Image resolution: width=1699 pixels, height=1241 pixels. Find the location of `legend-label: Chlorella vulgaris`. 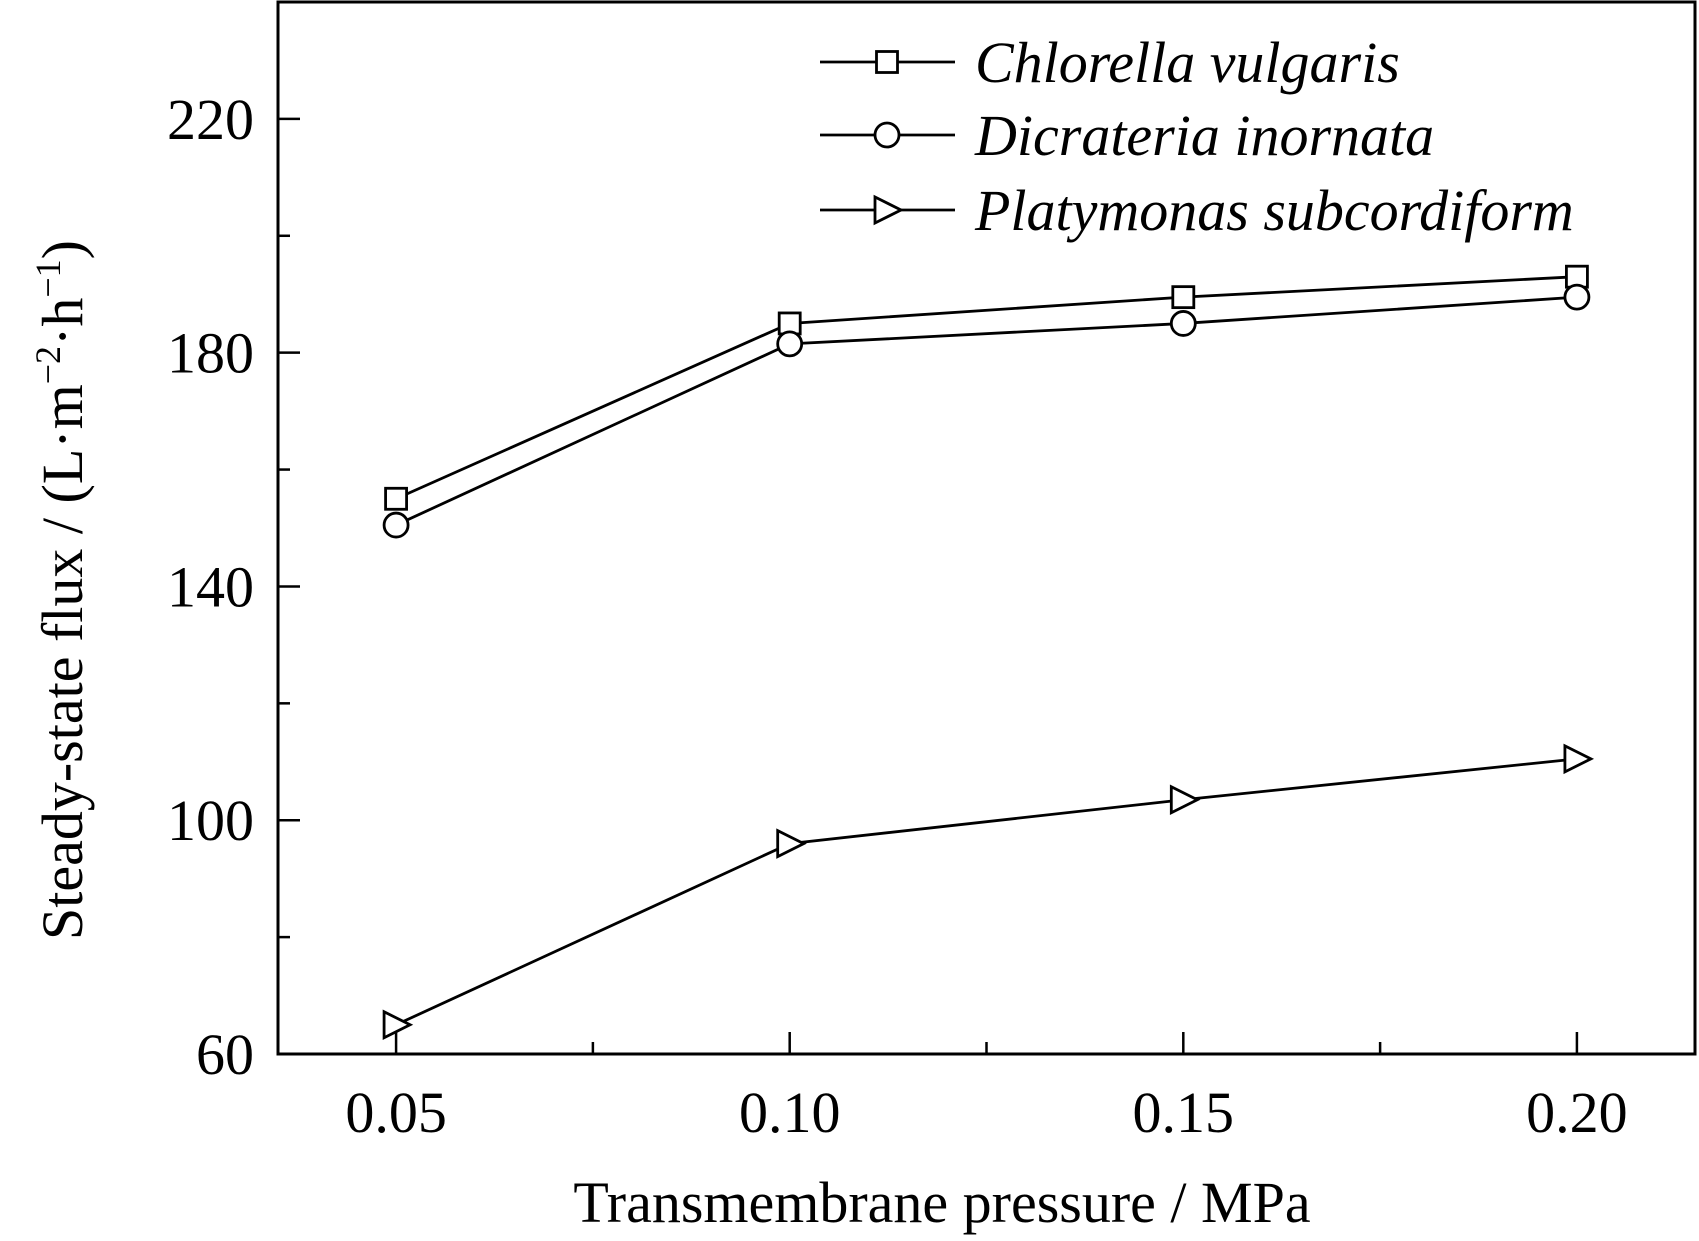

legend-label: Chlorella vulgaris is located at coordinates (1187, 62).